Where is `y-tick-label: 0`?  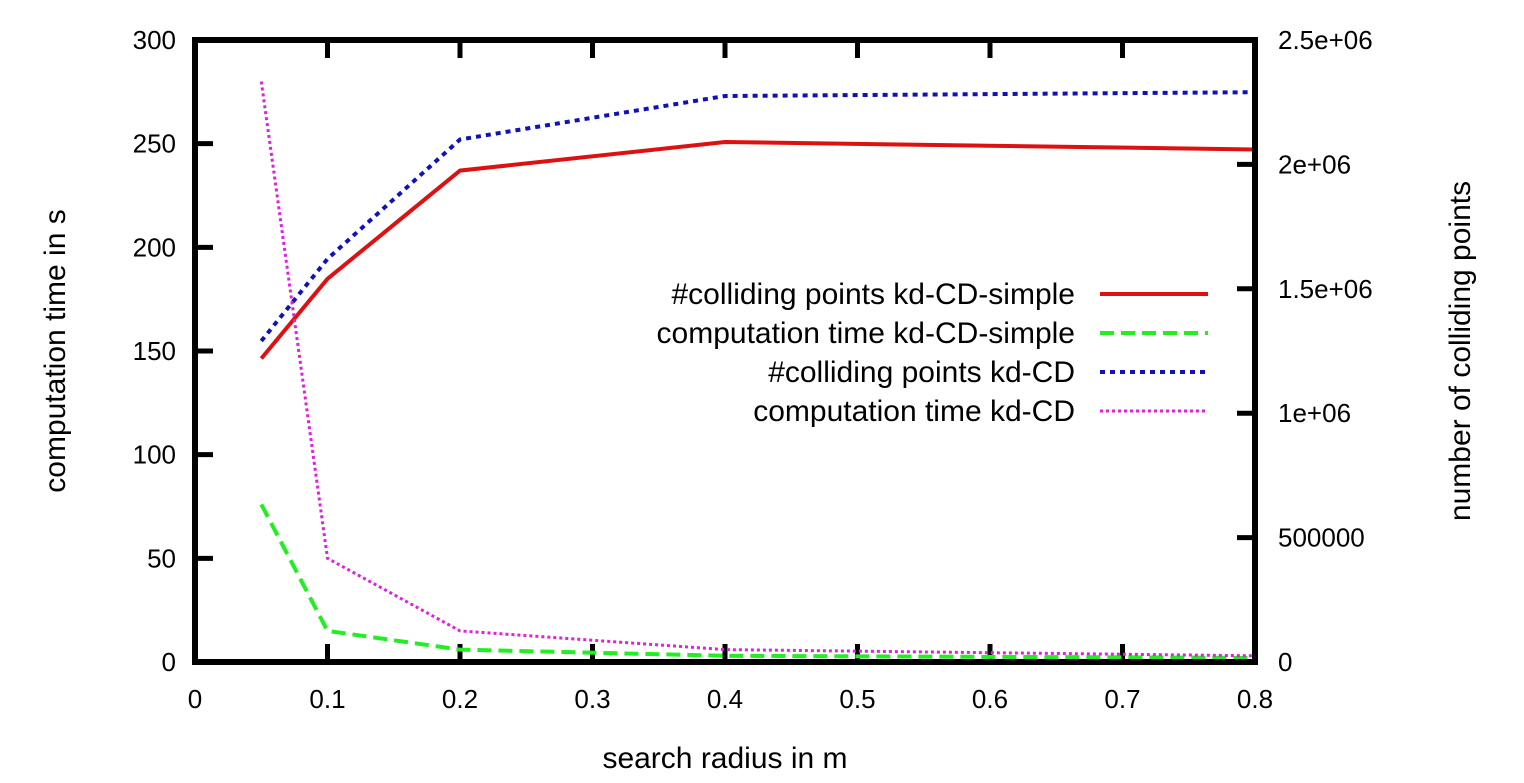 y-tick-label: 0 is located at coordinates (169, 662).